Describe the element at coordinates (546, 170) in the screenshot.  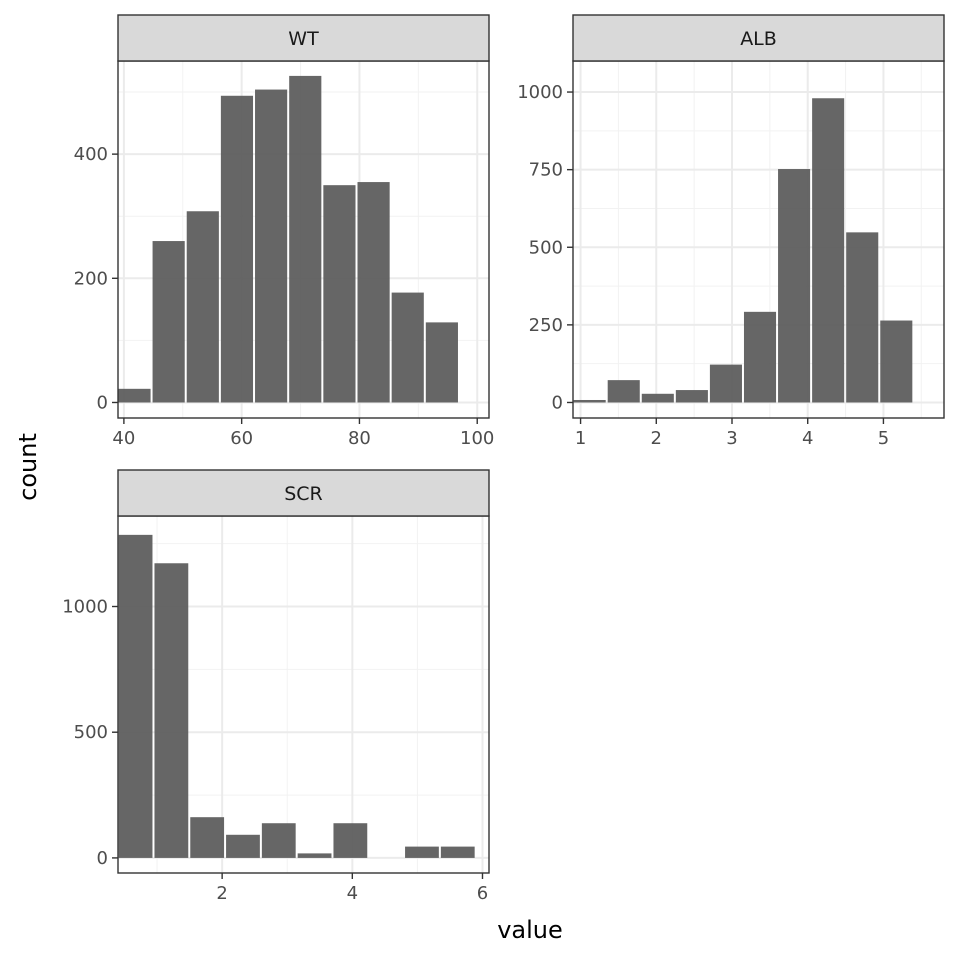
I see `panel-alb-y-tick-label: 750` at that location.